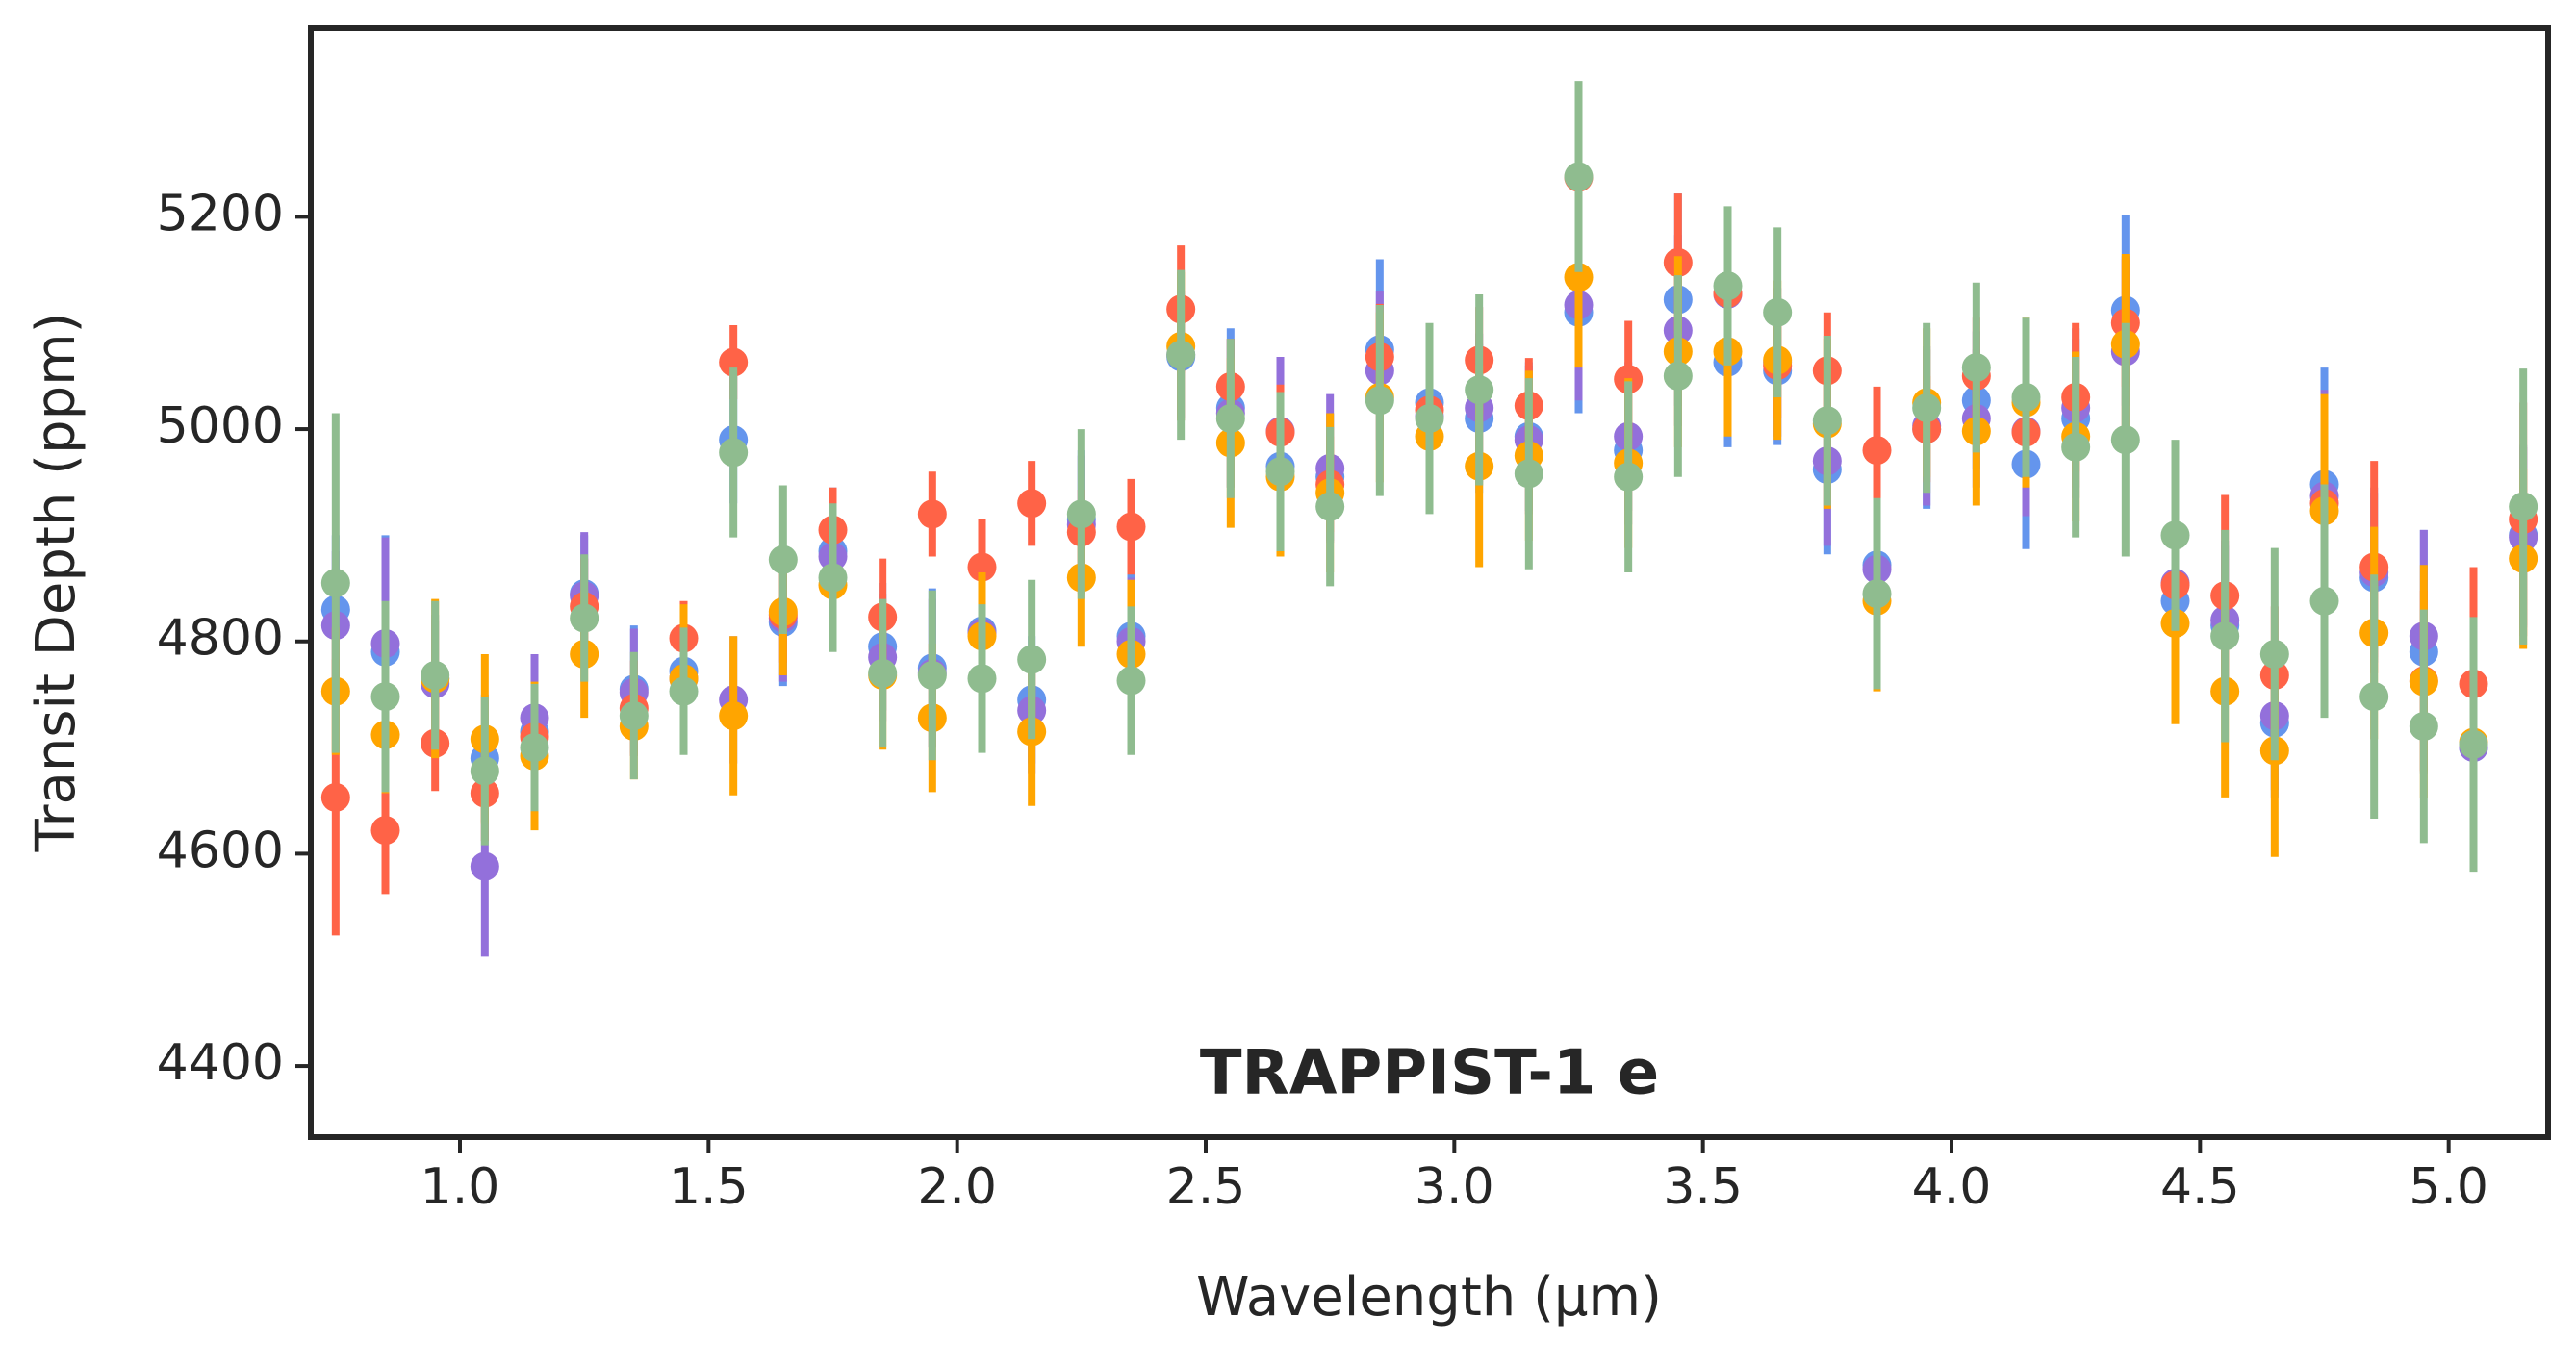 This screenshot has width=2576, height=1368. Describe the element at coordinates (220, 426) in the screenshot. I see `y-tick-label: 5000` at that location.